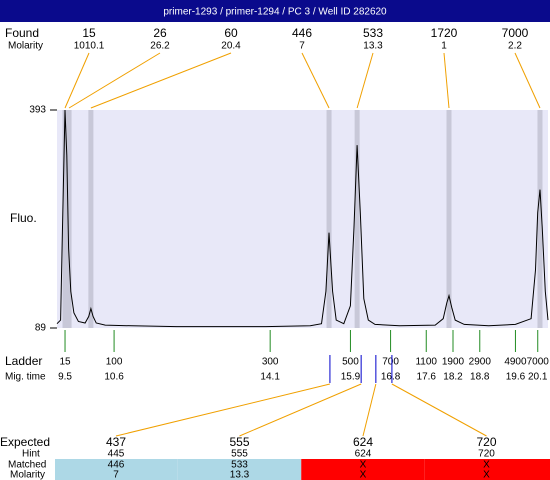 The image size is (550, 480). I want to click on ladder-size: 15, so click(65, 362).